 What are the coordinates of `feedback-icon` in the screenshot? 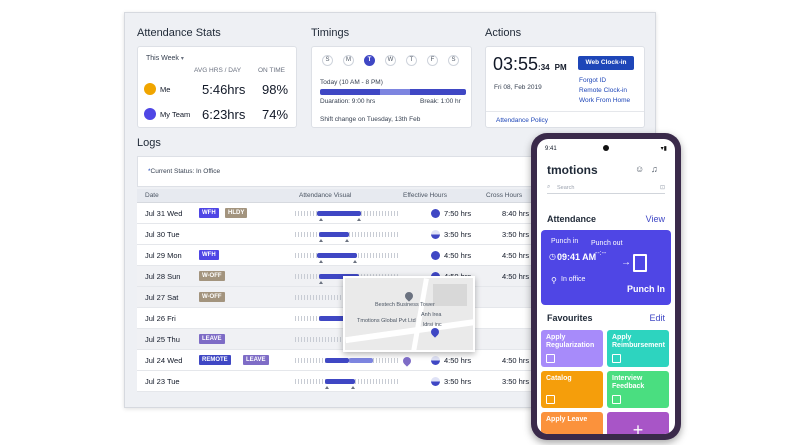 It's located at (616, 399).